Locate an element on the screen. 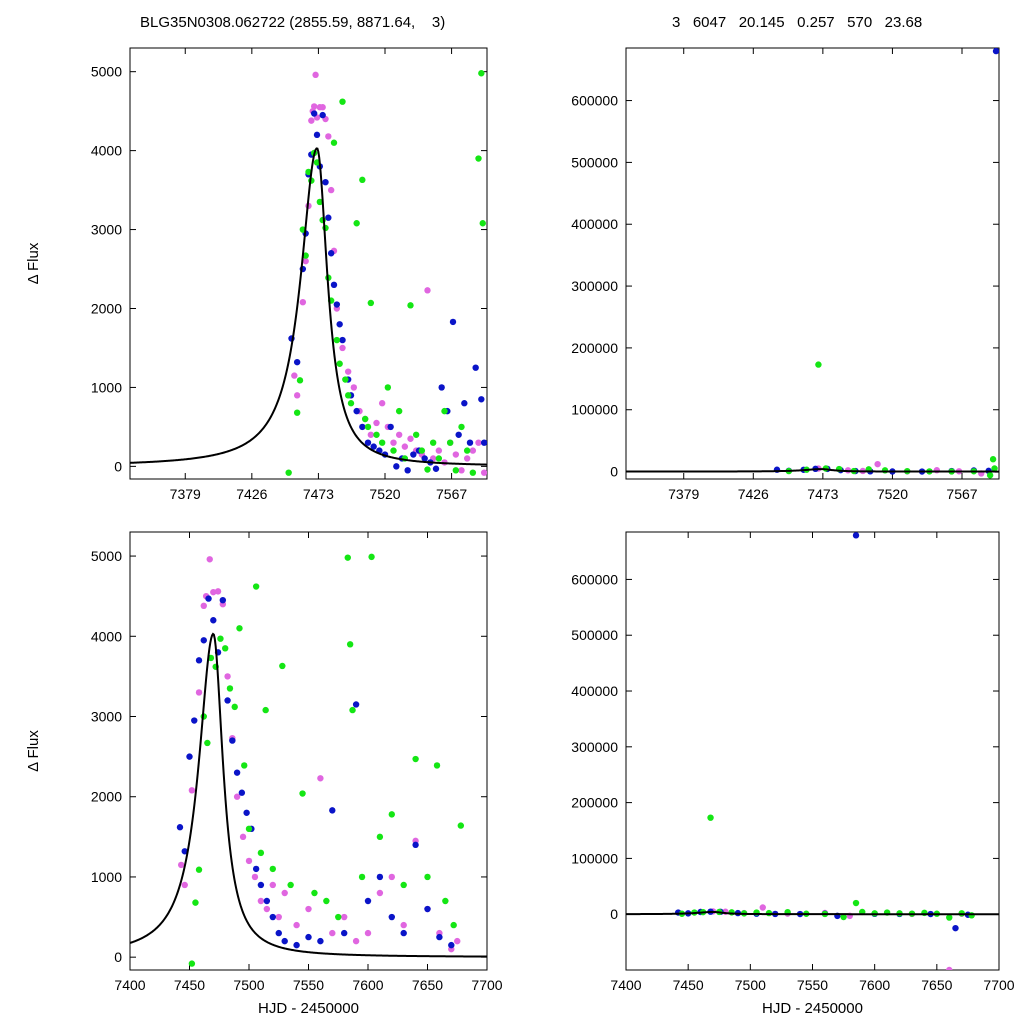 The height and width of the screenshot is (1024, 1024). plot-frame is located at coordinates (308, 263).